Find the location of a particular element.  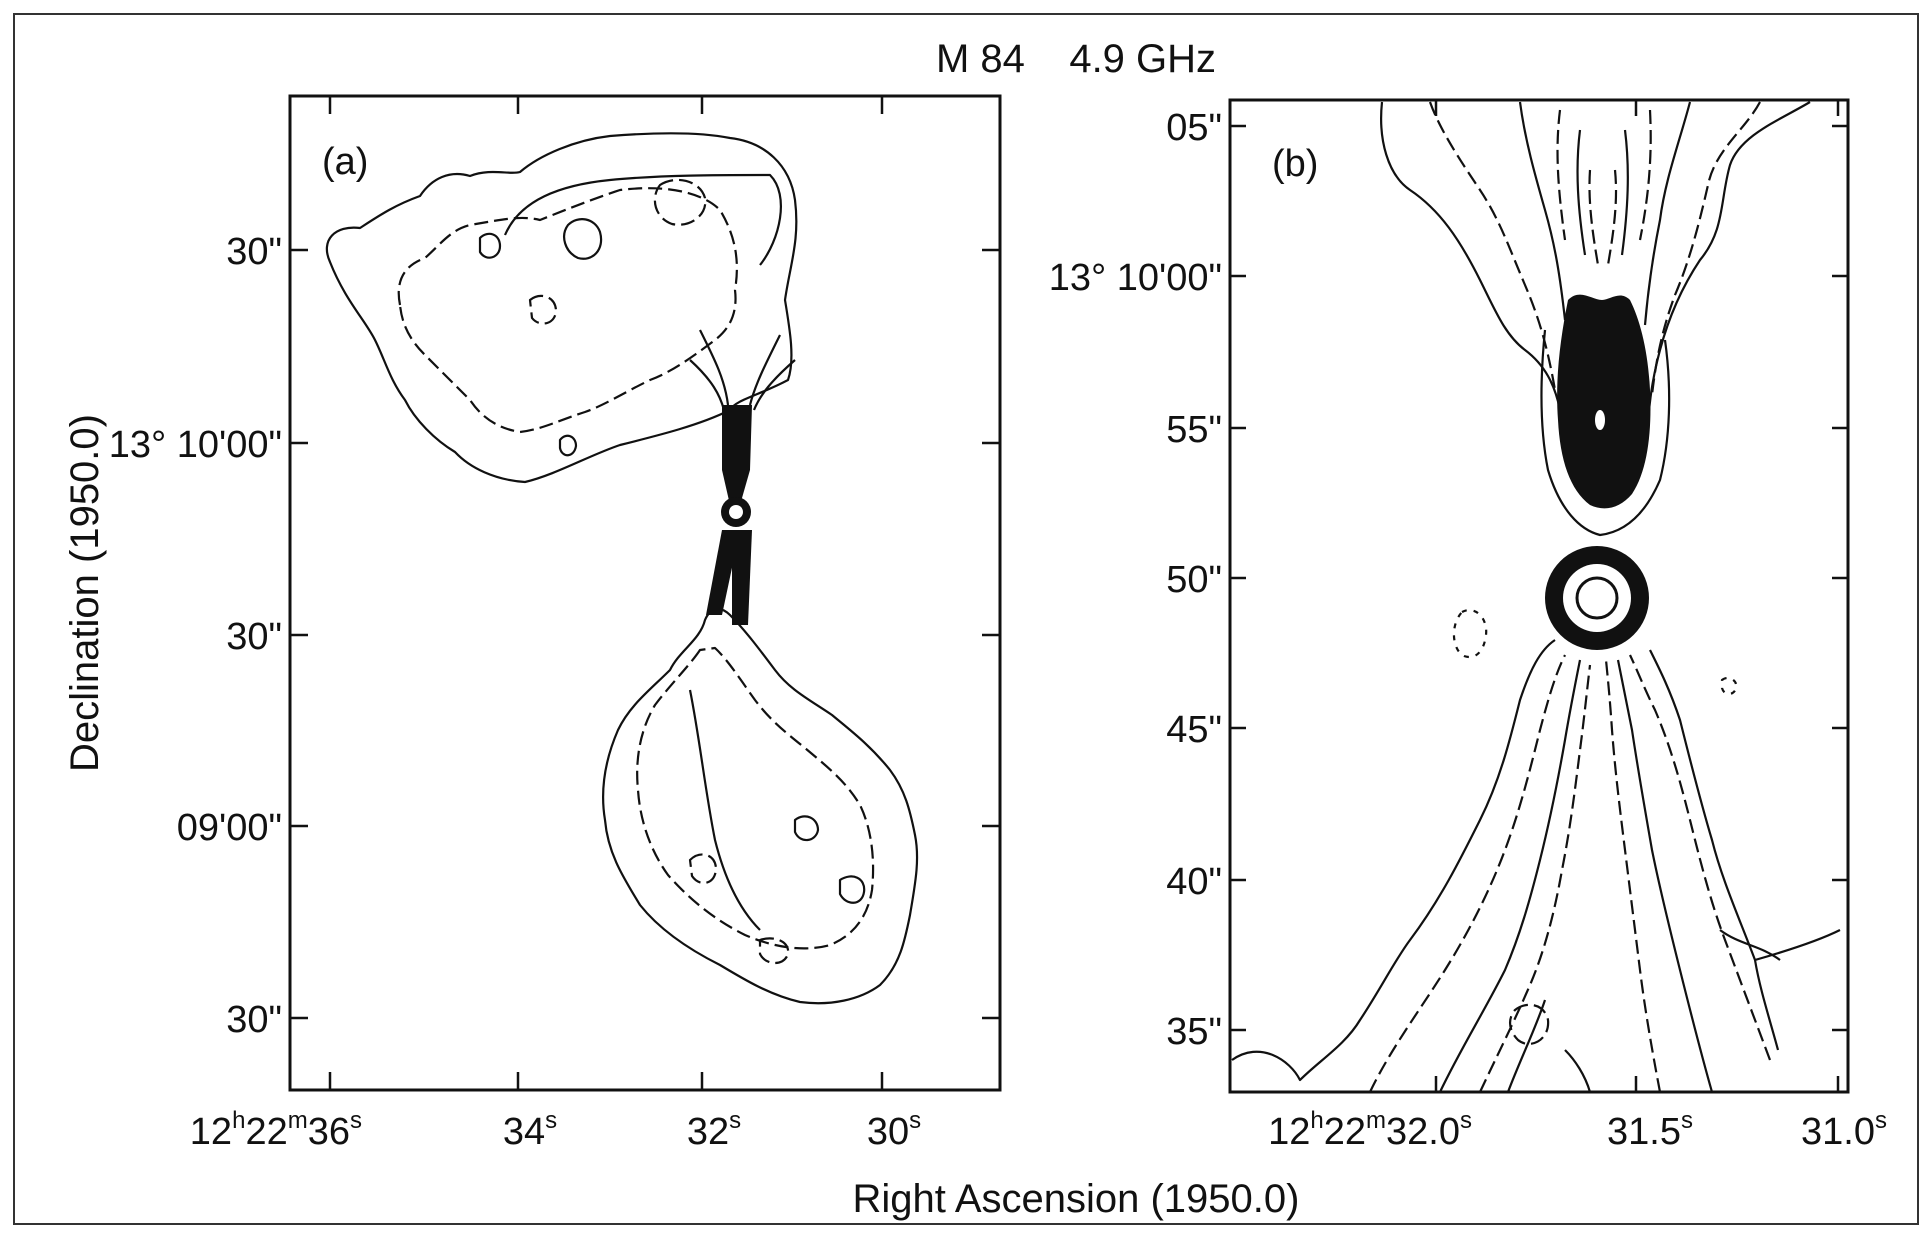

panel-a-label: (a) is located at coordinates (345, 162).